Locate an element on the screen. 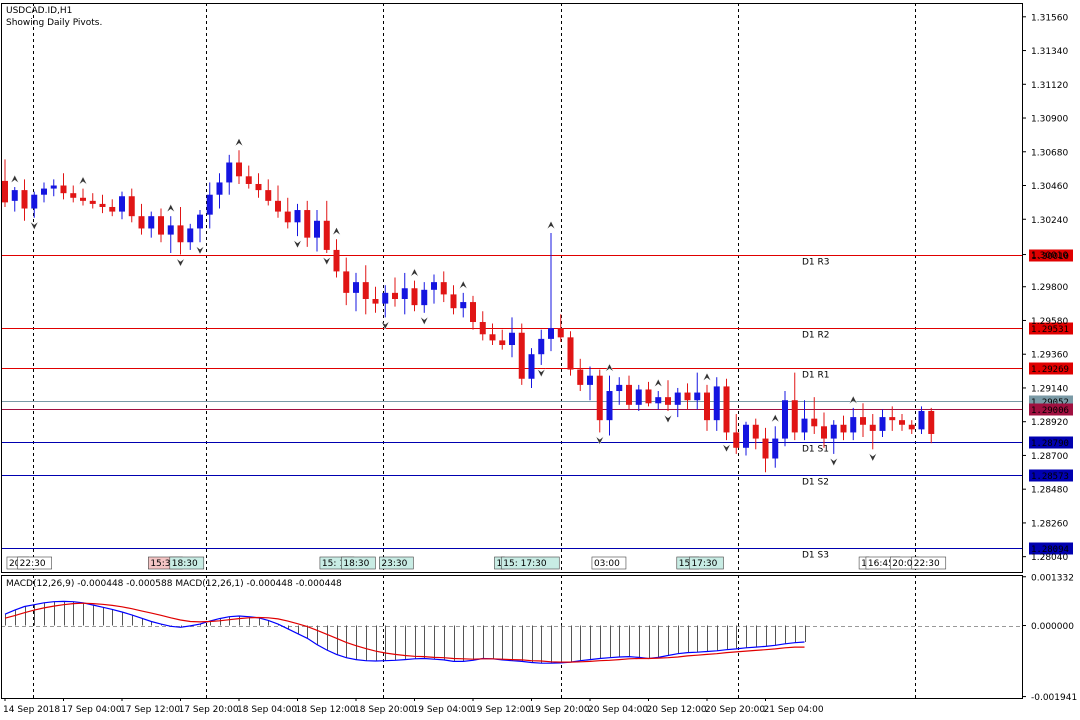 Image resolution: width=1080 pixels, height=720 pixels. pivot-price-label: 1.28573 is located at coordinates (1050, 477).